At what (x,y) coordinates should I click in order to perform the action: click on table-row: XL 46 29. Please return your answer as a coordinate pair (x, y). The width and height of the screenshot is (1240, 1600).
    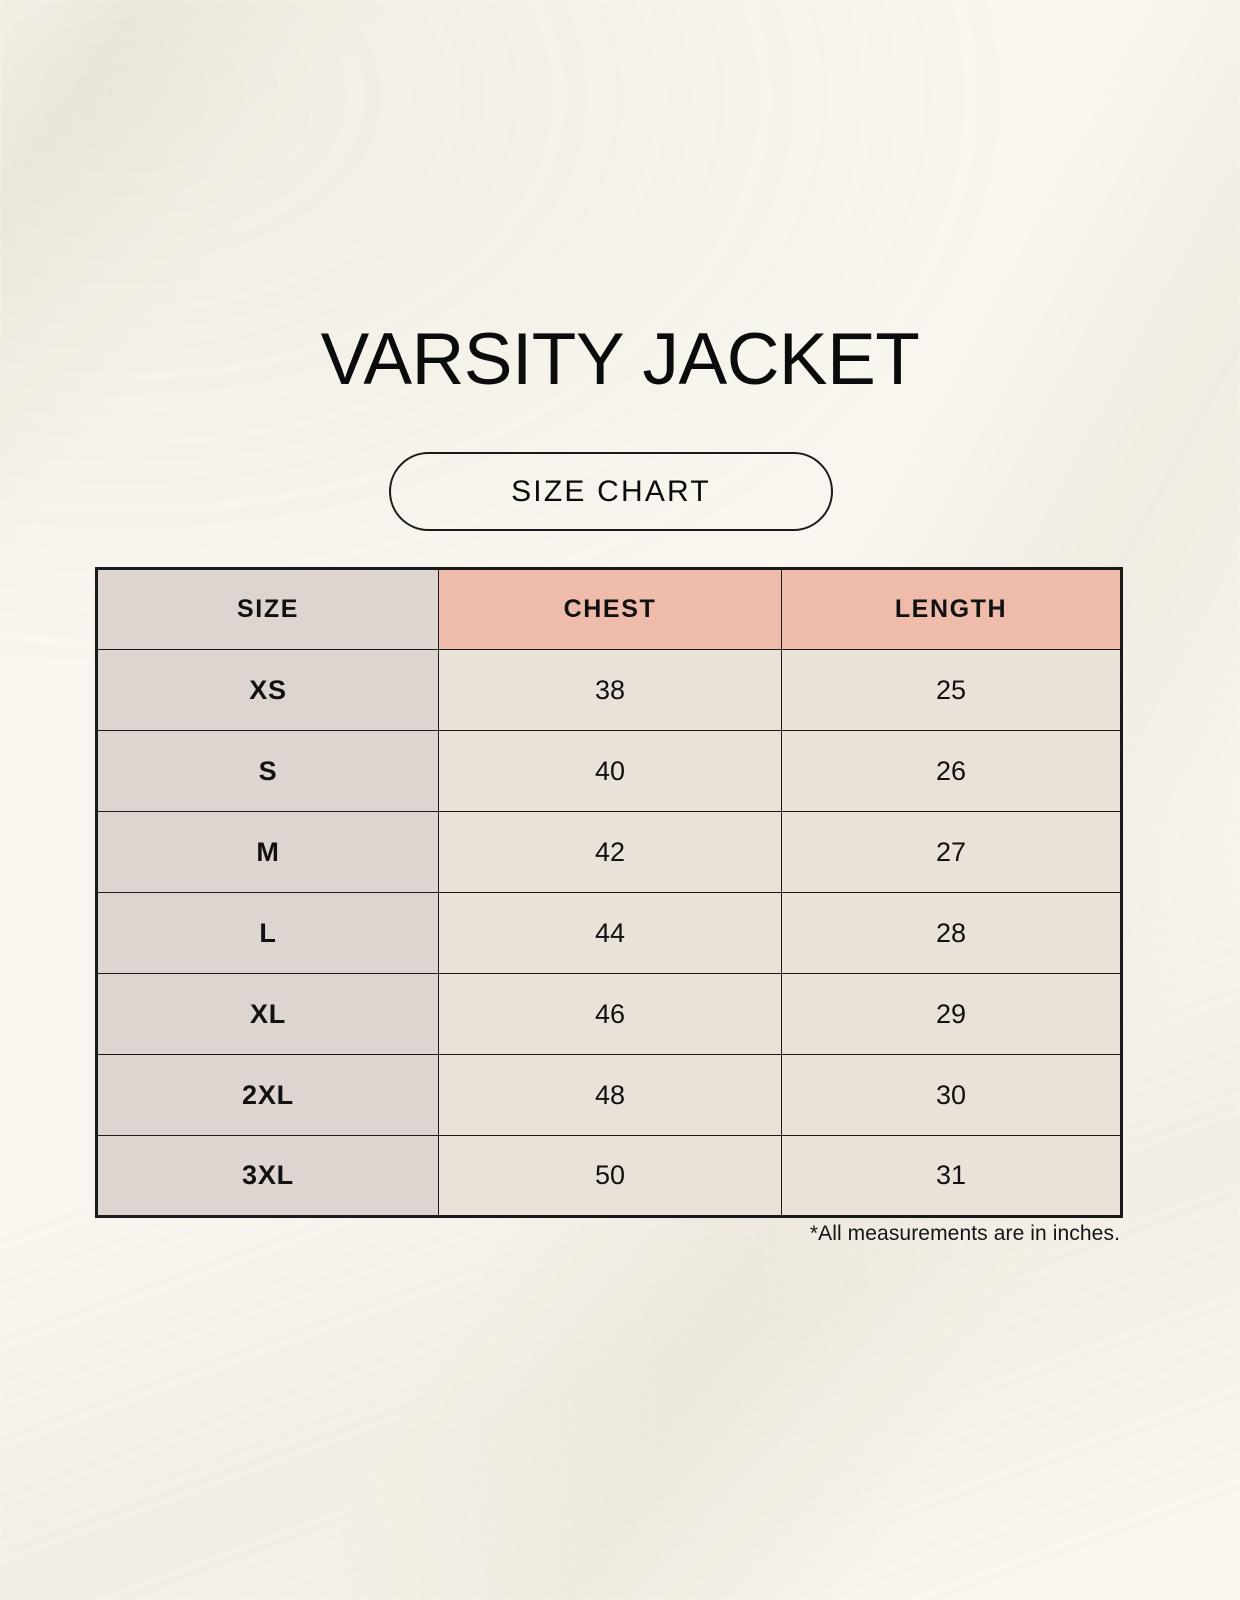
    Looking at the image, I should click on (609, 1014).